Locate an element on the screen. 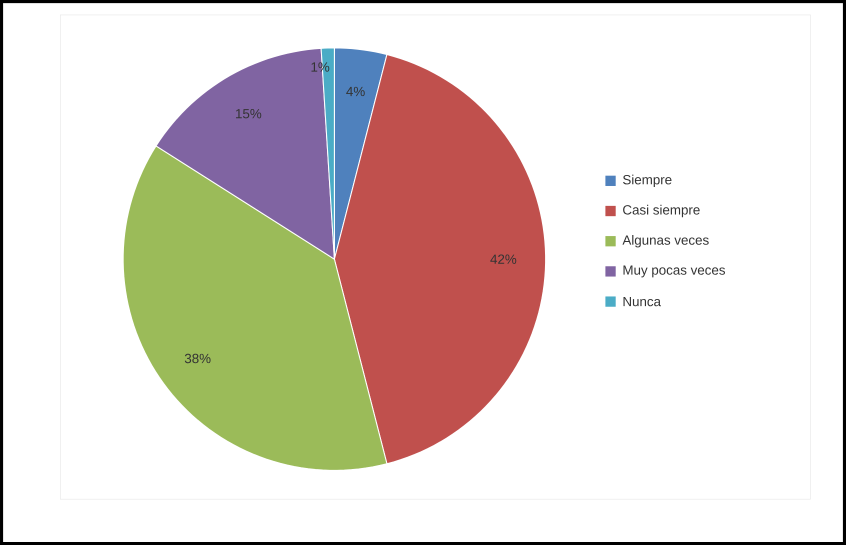  data-label: 42% is located at coordinates (503, 259).